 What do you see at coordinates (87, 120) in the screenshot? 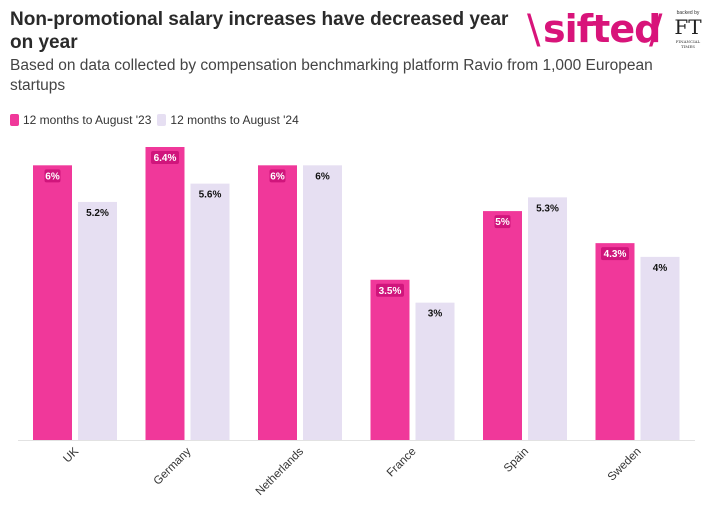
I see `legend-label-2023: 12 months to August '23` at bounding box center [87, 120].